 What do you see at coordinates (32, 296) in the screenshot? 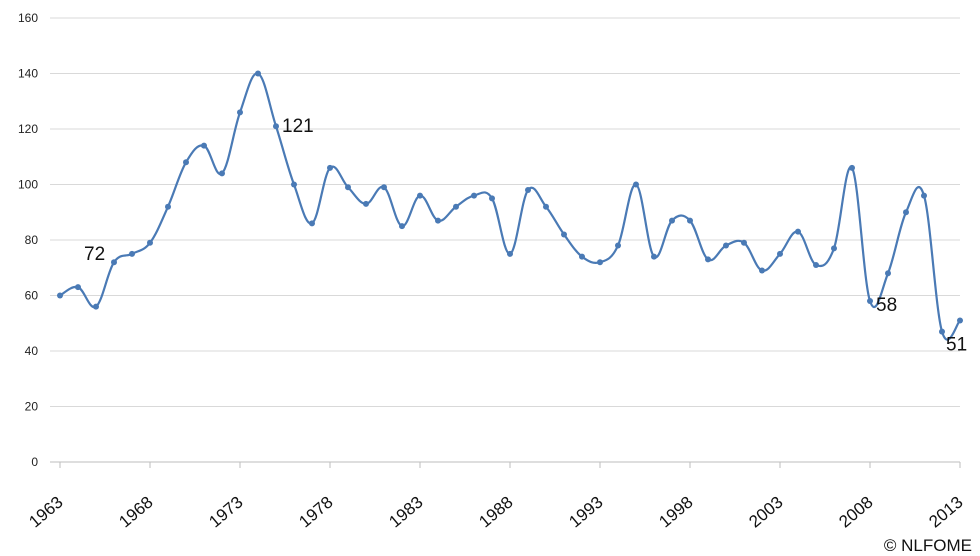
I see `y-tick-label: 60` at bounding box center [32, 296].